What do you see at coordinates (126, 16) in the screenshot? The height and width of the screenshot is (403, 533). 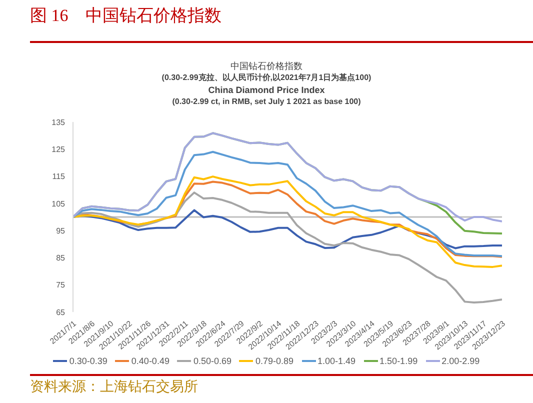 I see `chart-title: 图 16 中国钻石价格指数` at bounding box center [126, 16].